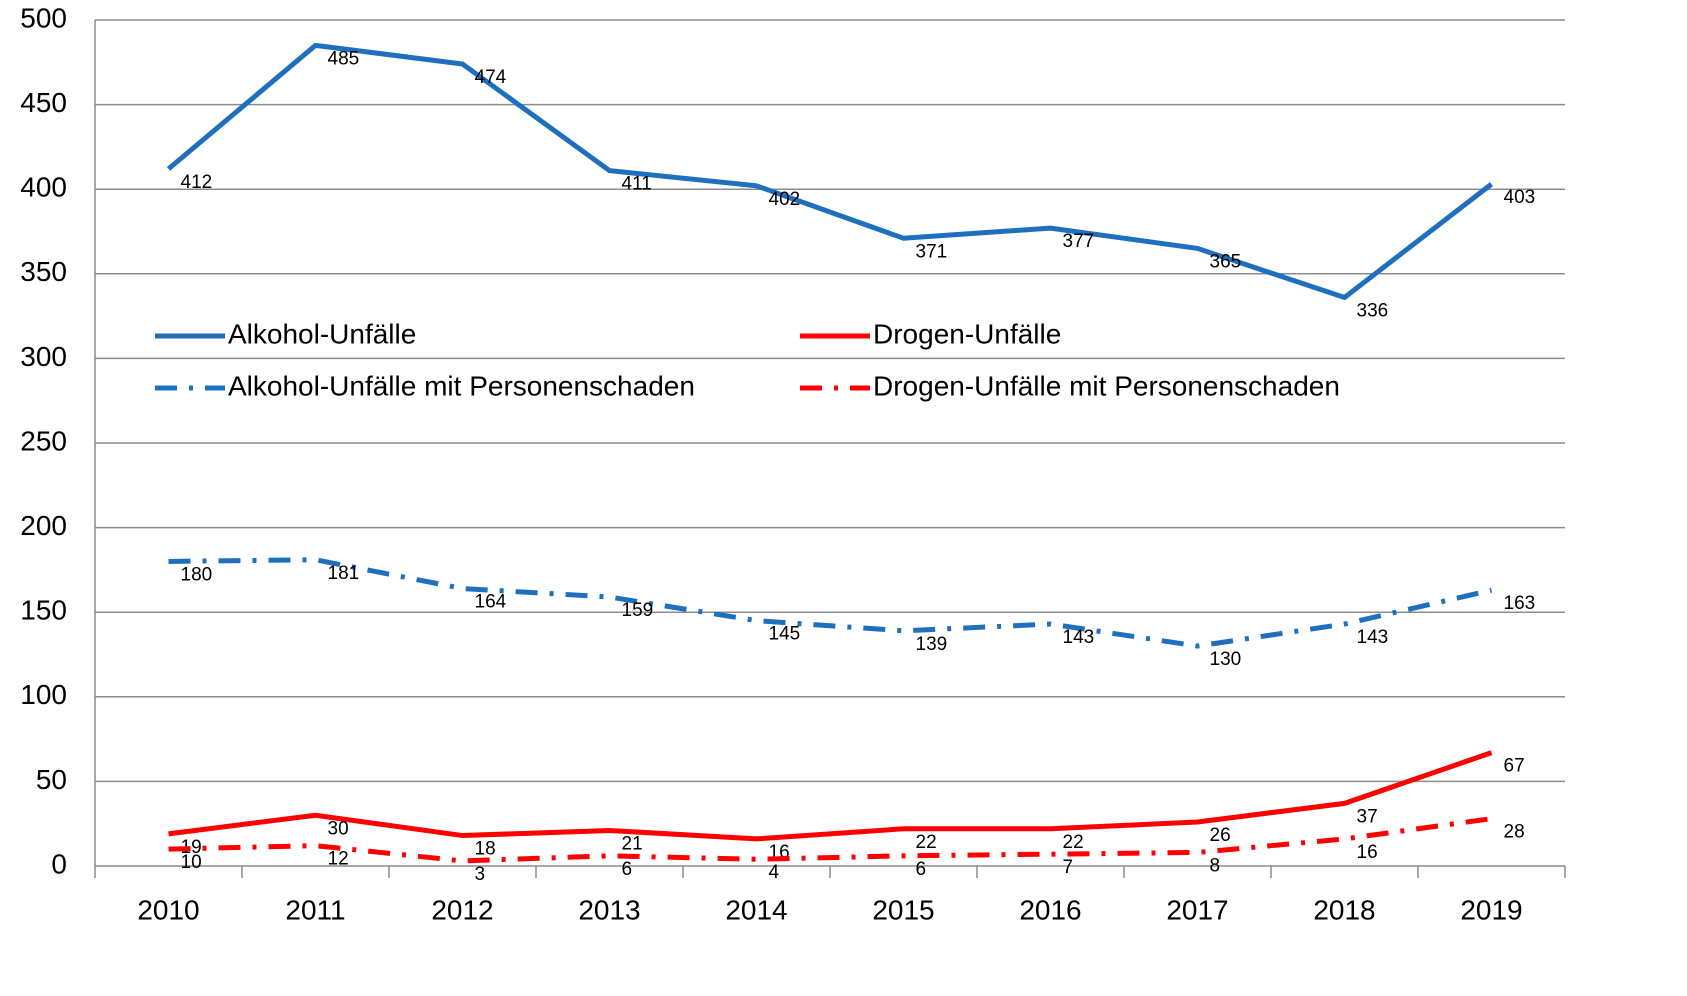 Image resolution: width=1687 pixels, height=996 pixels. I want to click on data-label: 474, so click(491, 77).